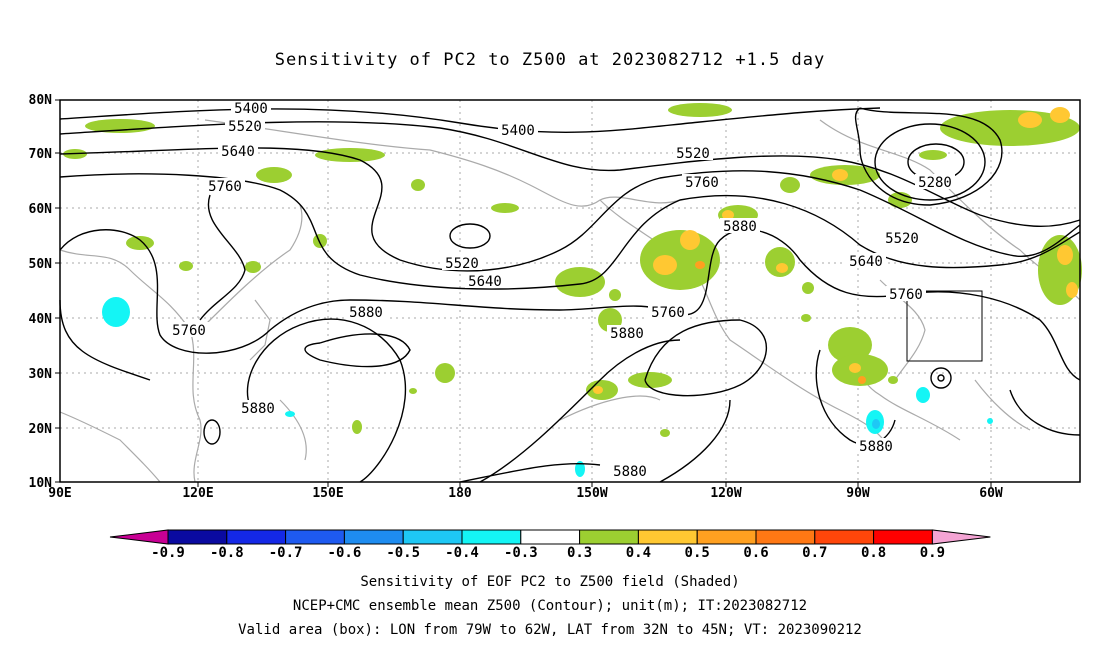 This screenshot has width=1100, height=650. Describe the element at coordinates (327, 493) in the screenshot. I see `lon-label-150e: 150E` at that location.